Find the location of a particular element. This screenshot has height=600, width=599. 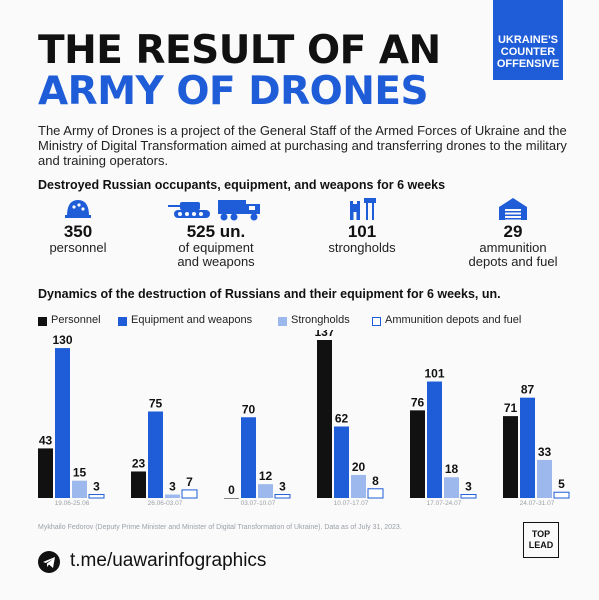

data-label-2-1: 3 is located at coordinates (172, 487).